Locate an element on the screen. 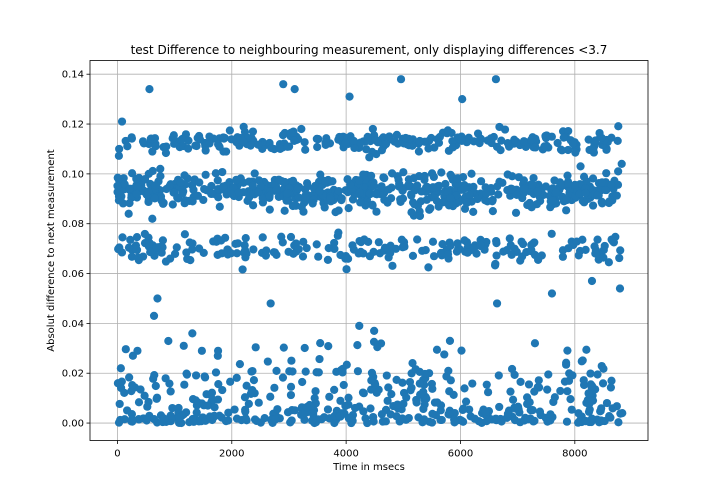 The width and height of the screenshot is (720, 504). y-tick-label: 0.08 is located at coordinates (73, 224).